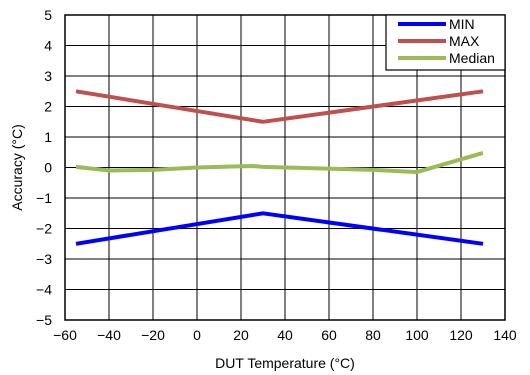 Image resolution: width=530 pixels, height=375 pixels. I want to click on legend-label-median: Median, so click(472, 58).